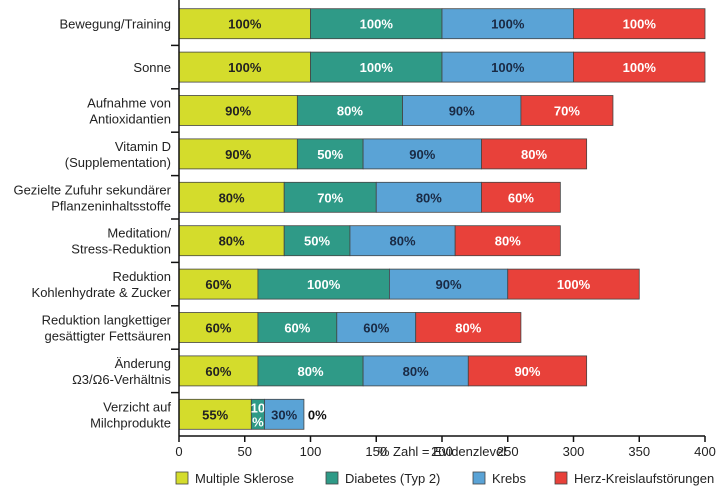  I want to click on bar-value-label: 55%, so click(215, 414).